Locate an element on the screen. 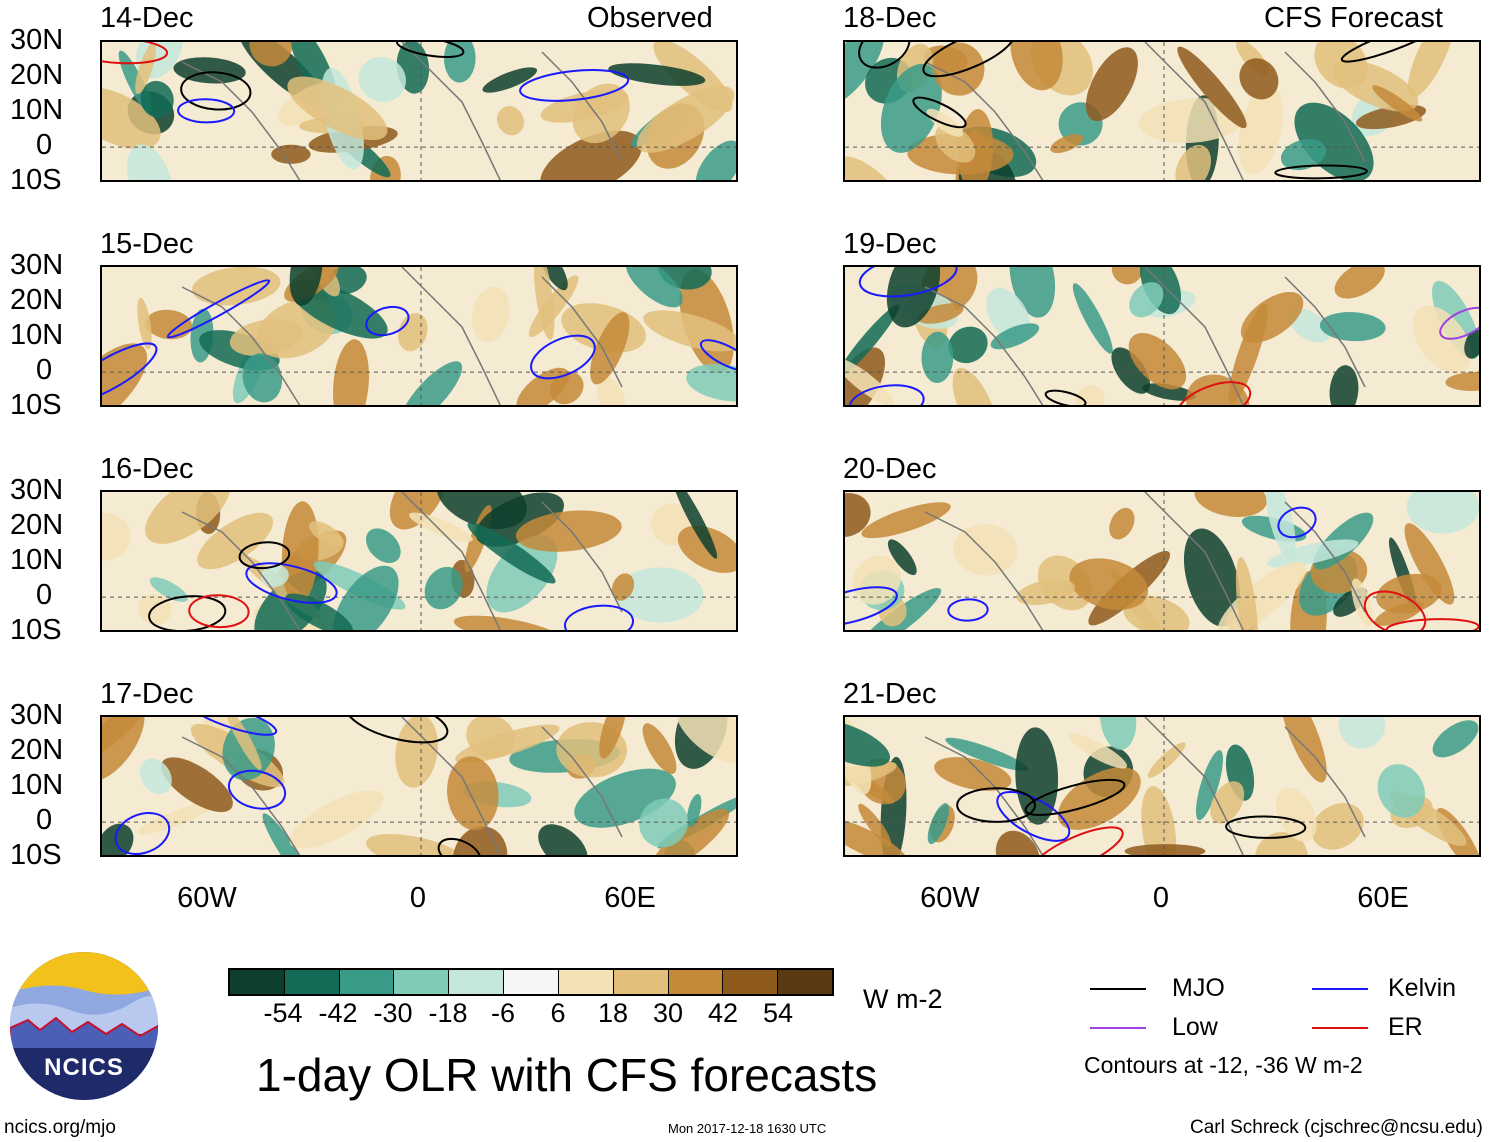 The height and width of the screenshot is (1142, 1510). colorbar-tick: 42 is located at coordinates (723, 1013).